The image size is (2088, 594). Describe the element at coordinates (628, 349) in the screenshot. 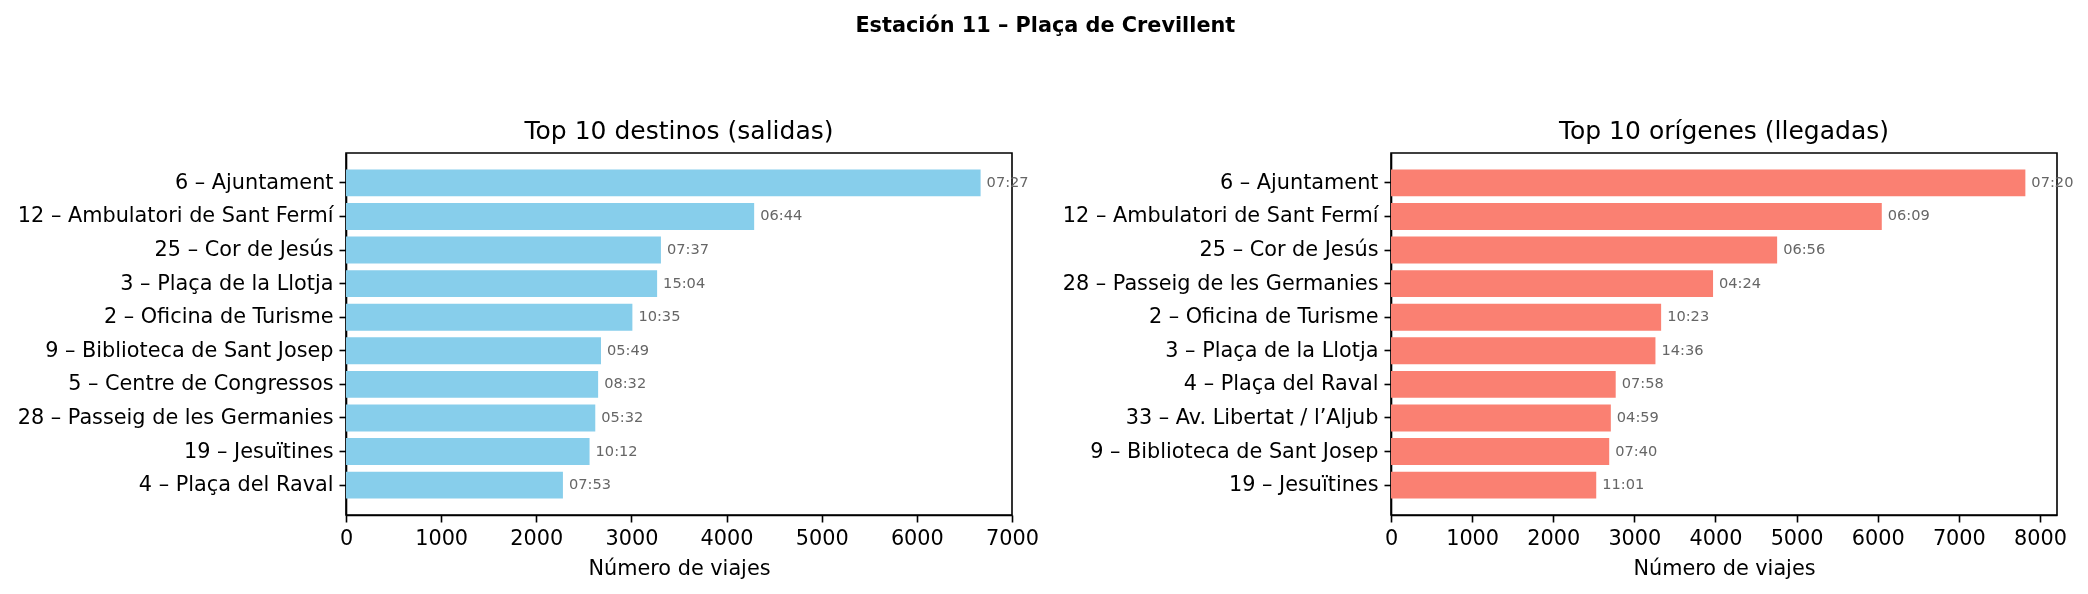

I see `annotation: 05:49` at that location.